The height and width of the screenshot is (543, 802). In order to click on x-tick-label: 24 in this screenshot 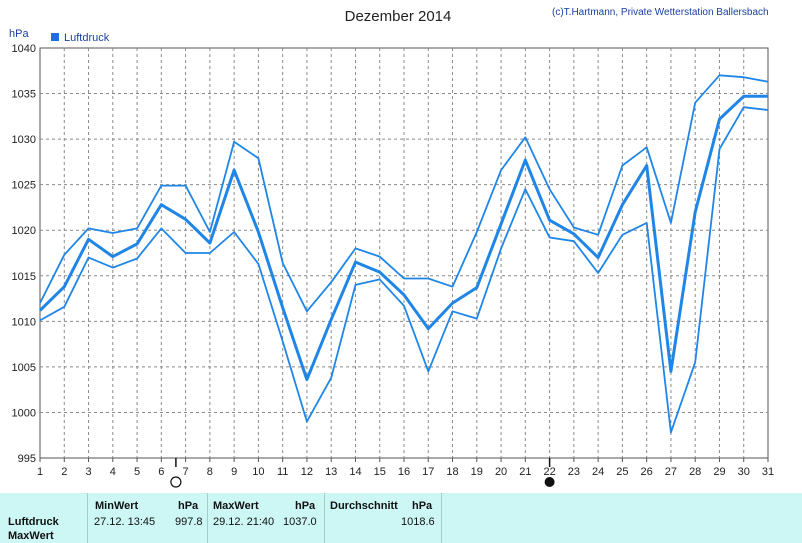, I will do `click(598, 472)`.